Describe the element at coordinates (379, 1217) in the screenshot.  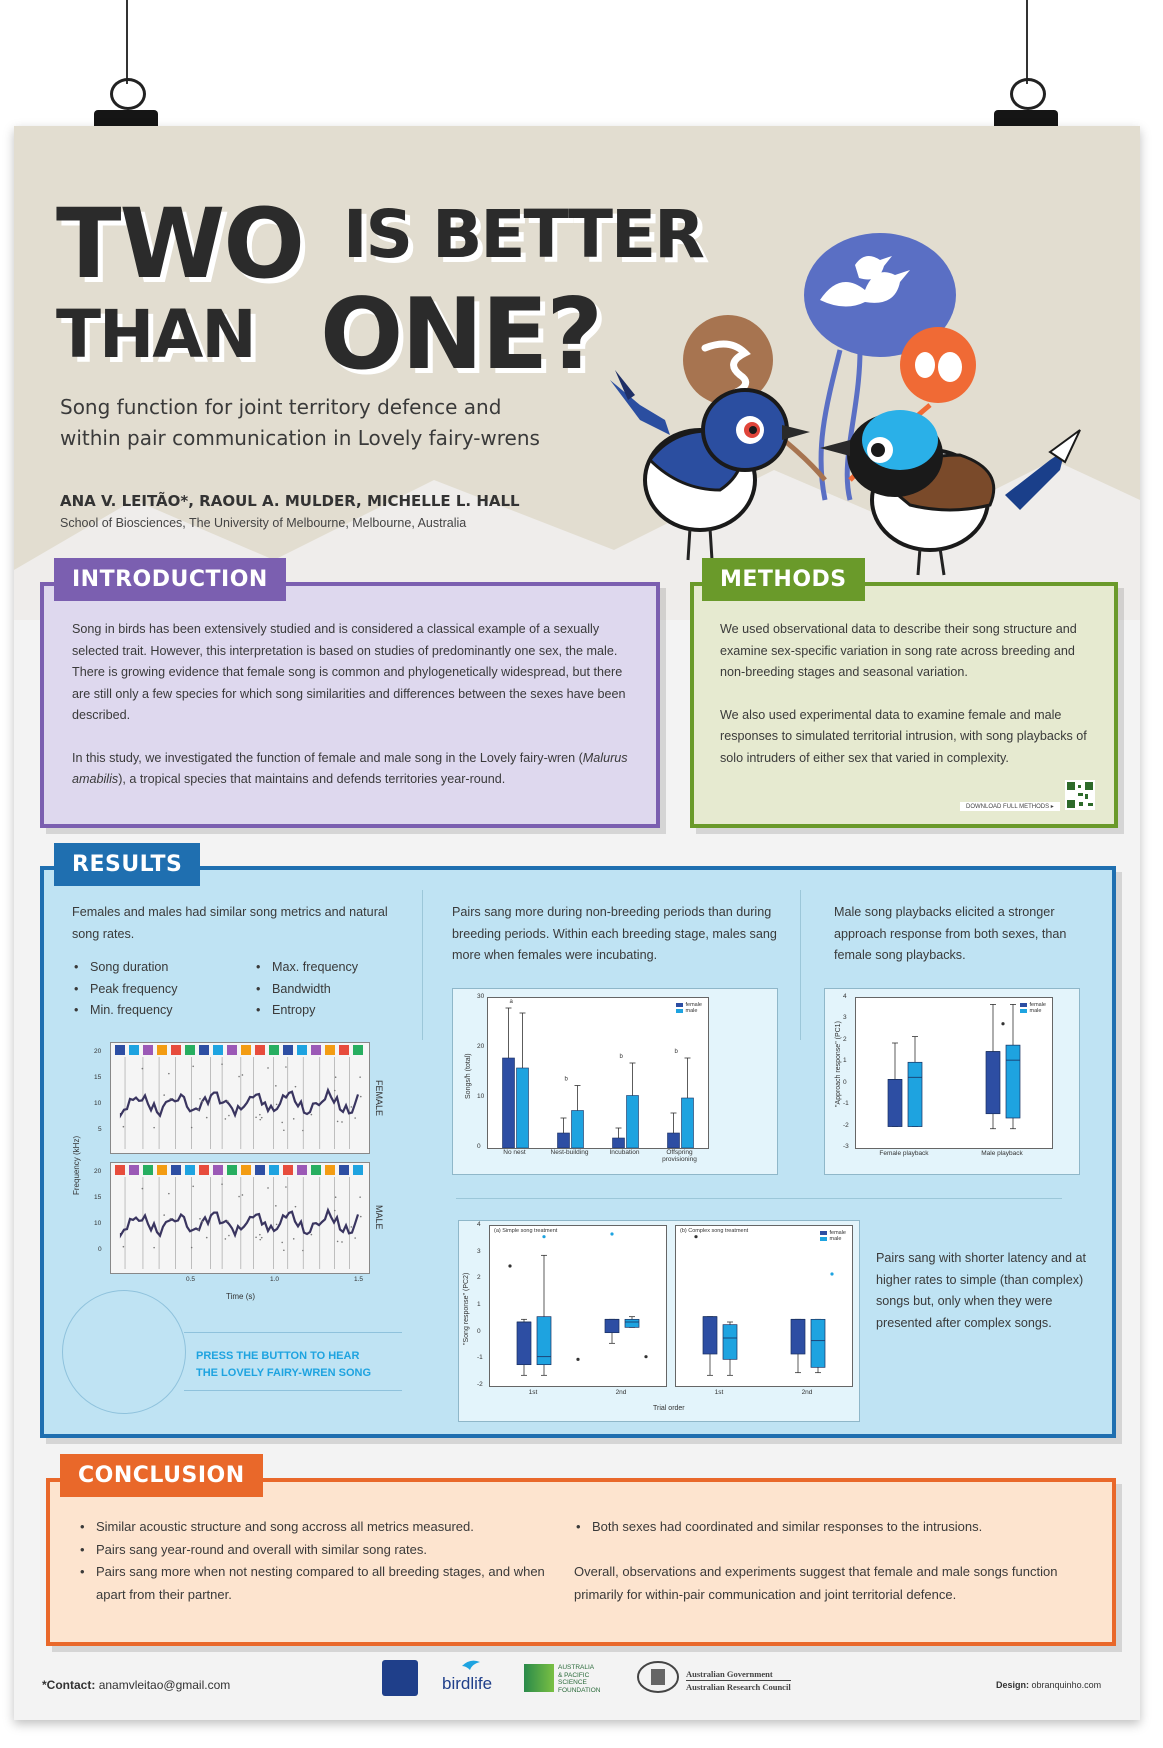
I see `spectrogram-male-label: MALE` at that location.